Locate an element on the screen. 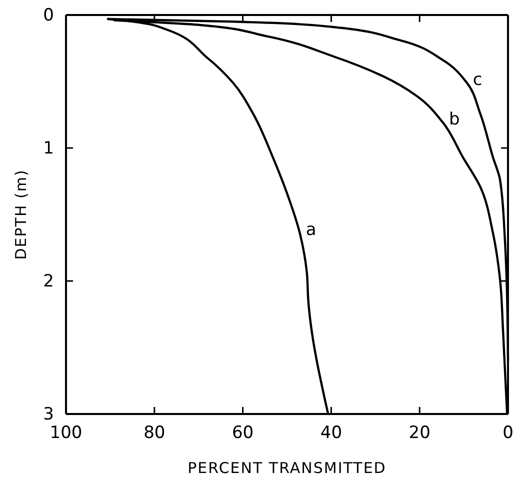 The width and height of the screenshot is (524, 485). annotation: b is located at coordinates (454, 120).